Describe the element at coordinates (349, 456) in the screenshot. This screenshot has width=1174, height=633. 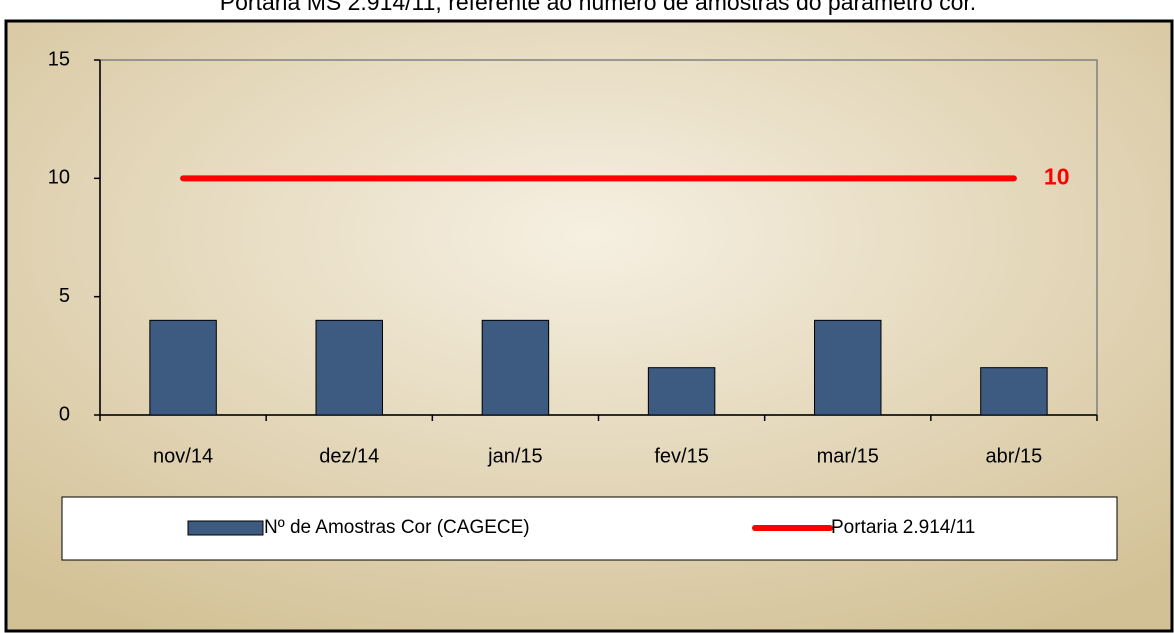
I see `x-tick-label: dez/14` at that location.